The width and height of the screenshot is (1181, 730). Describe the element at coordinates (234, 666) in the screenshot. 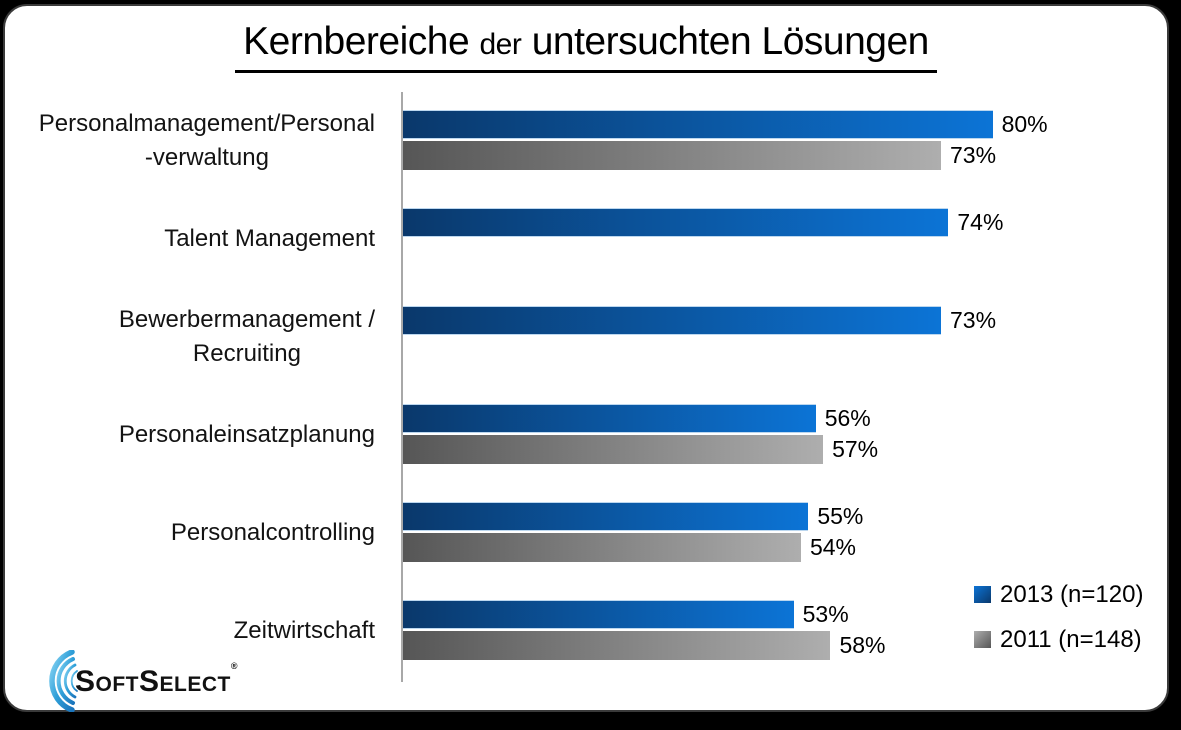

I see `registered-trademark: ®` at that location.